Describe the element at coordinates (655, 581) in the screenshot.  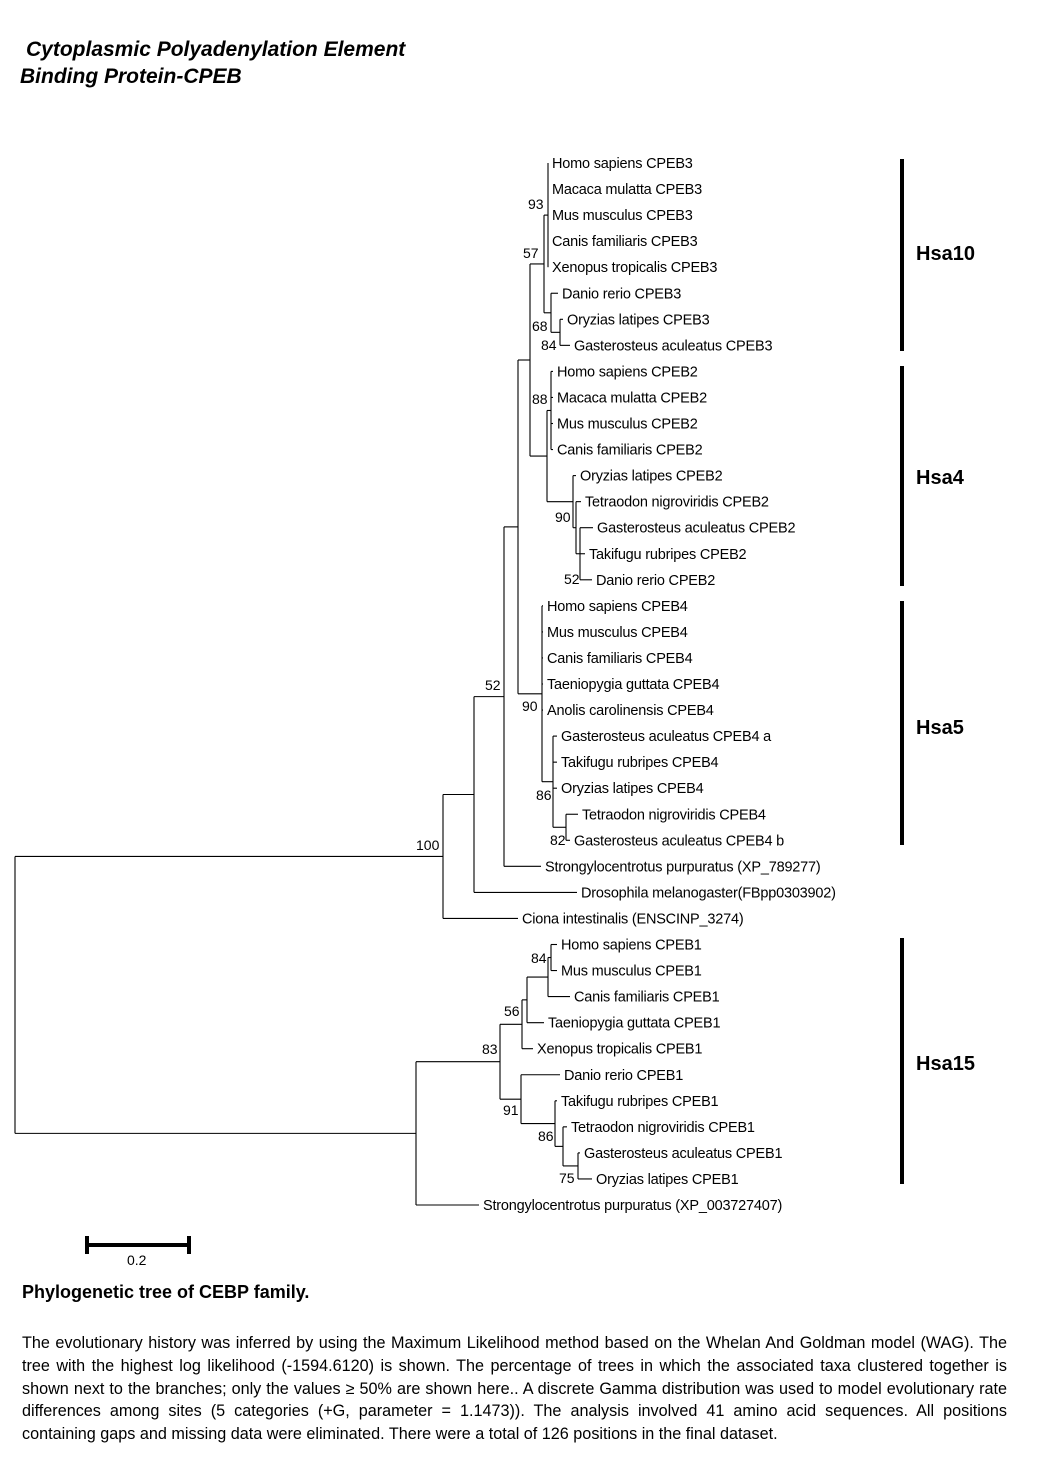
I see `taxon-label: Danio rerio CPEB2` at that location.